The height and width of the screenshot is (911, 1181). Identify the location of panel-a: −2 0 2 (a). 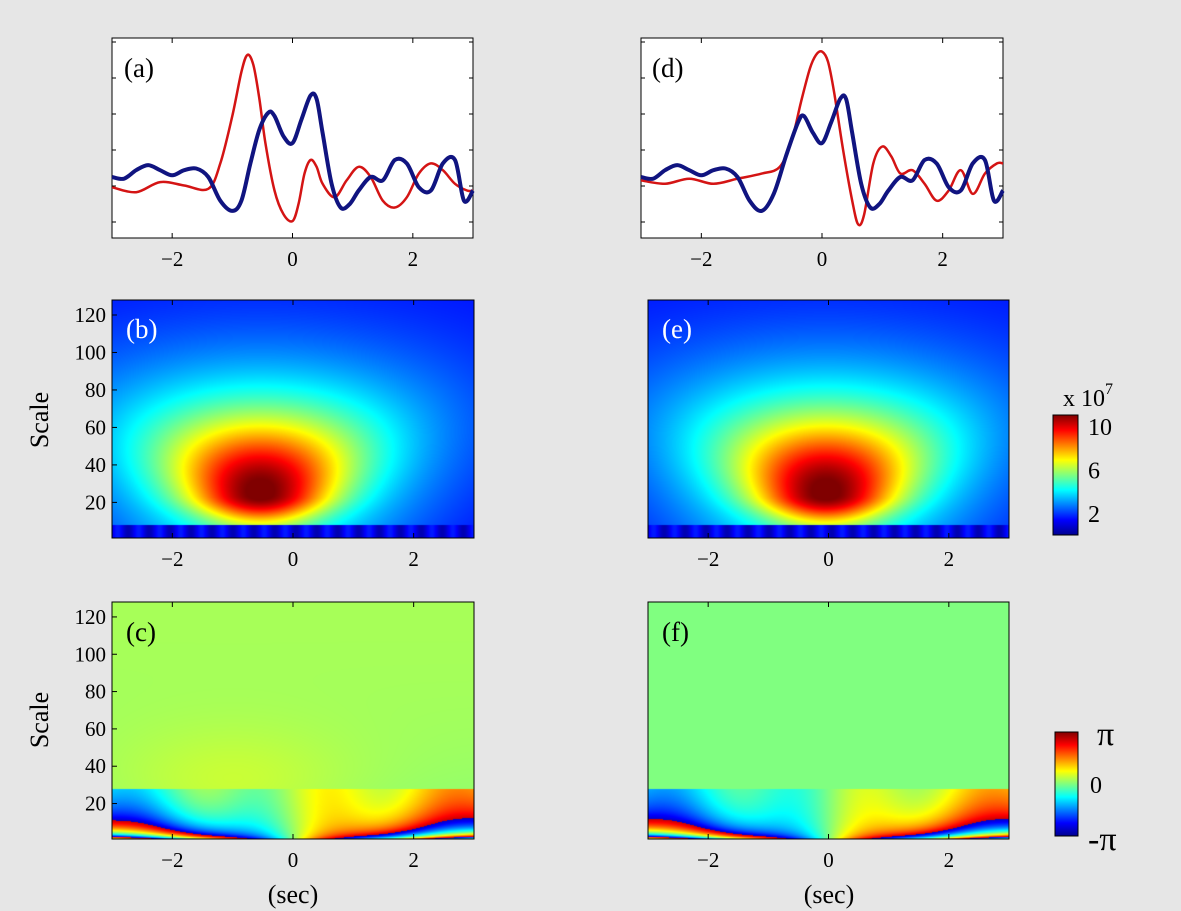
(293, 154).